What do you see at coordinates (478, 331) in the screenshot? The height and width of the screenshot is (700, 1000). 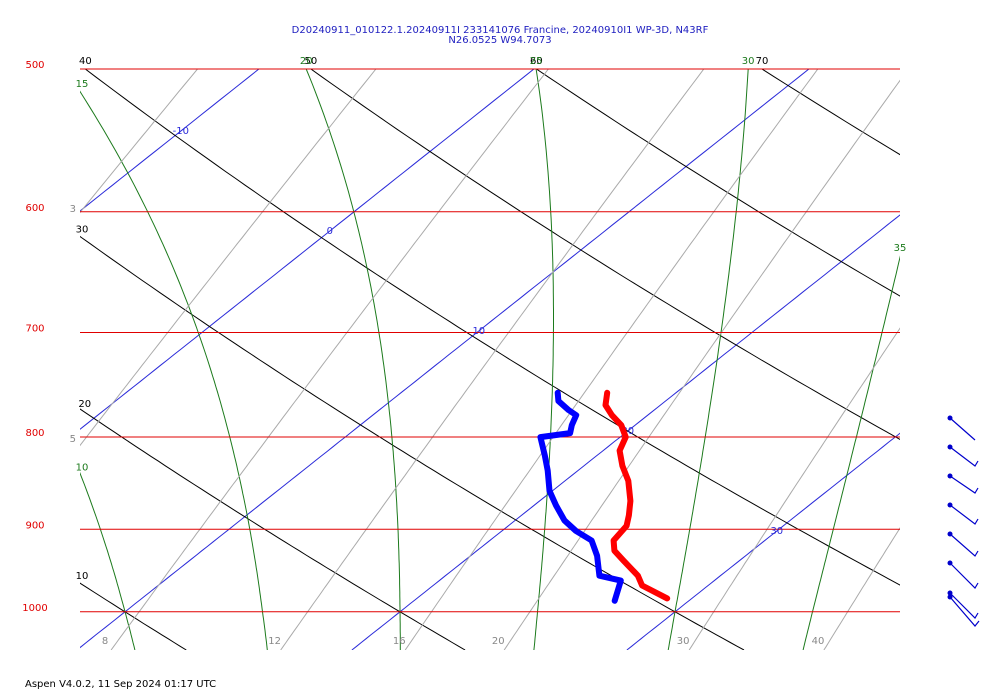 I see `isotherm-label: 10` at bounding box center [478, 331].